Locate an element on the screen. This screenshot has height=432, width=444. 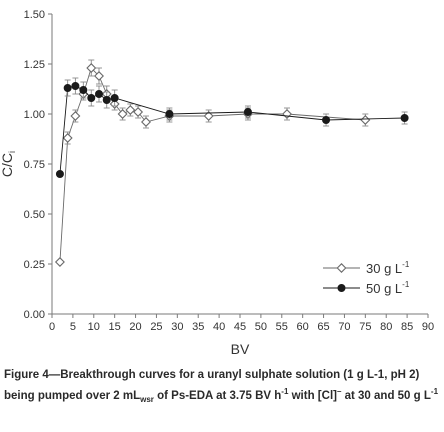
legend-label: 50 g L-1 is located at coordinates (388, 288).